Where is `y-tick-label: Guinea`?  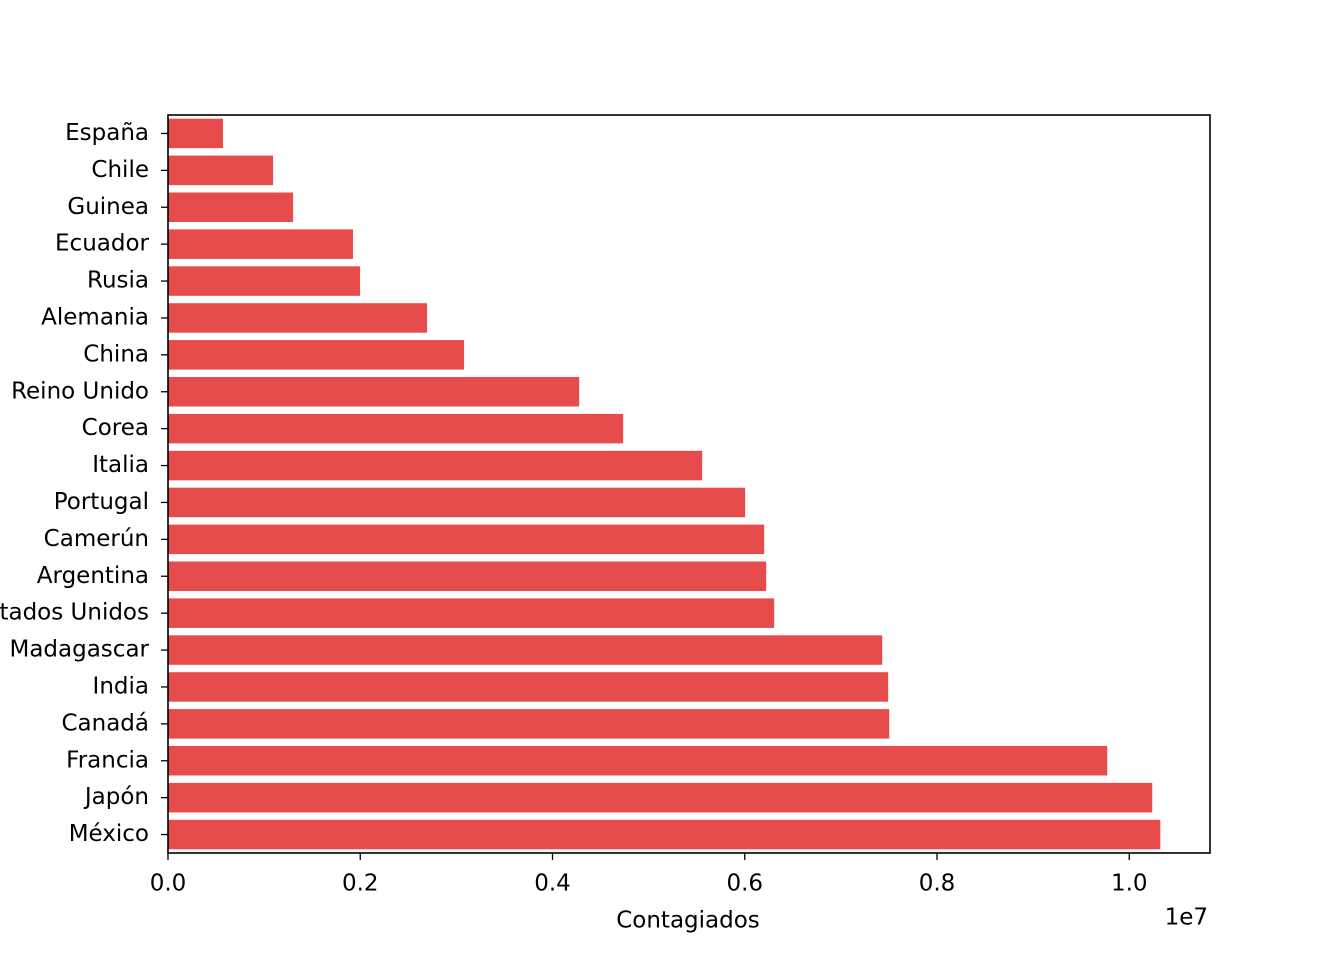
y-tick-label: Guinea is located at coordinates (108, 207).